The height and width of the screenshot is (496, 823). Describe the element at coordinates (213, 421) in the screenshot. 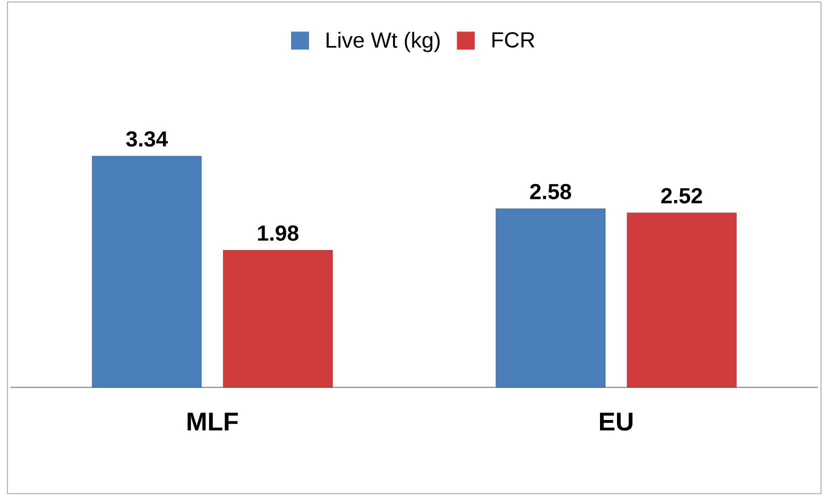

I see `x-tick-label: MLF` at that location.